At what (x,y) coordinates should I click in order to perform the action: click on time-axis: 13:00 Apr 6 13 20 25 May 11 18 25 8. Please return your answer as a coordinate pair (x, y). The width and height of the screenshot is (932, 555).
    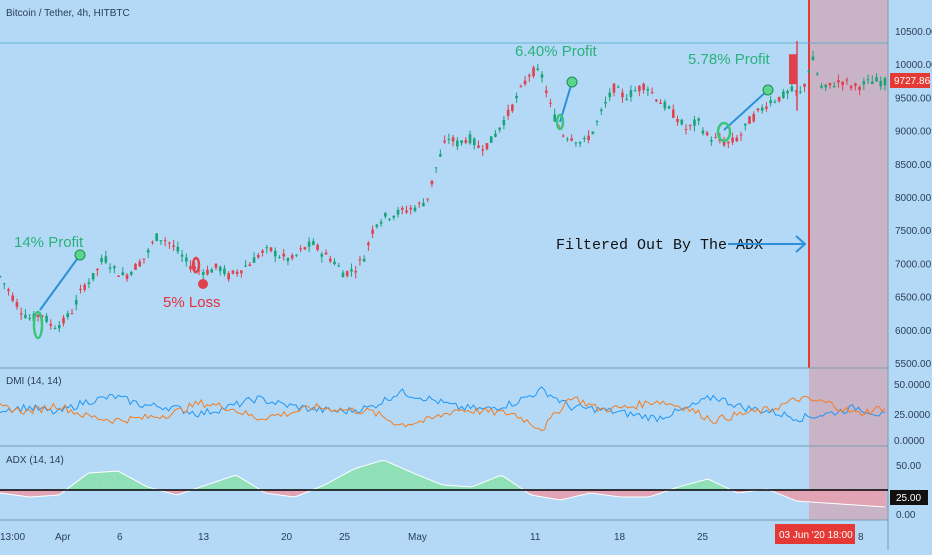
    Looking at the image, I should click on (432, 537).